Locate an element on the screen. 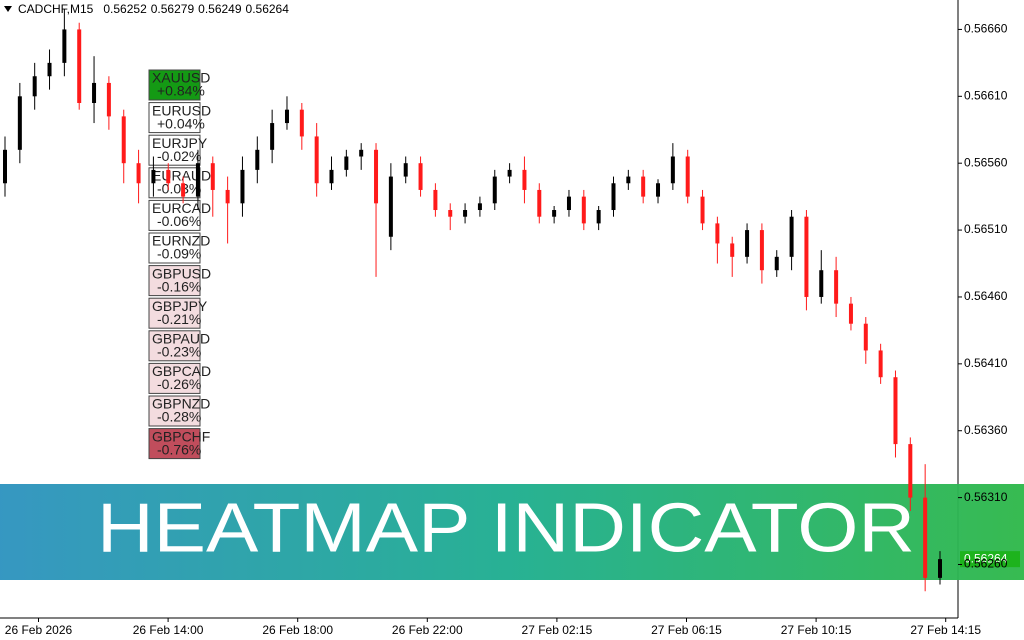 The width and height of the screenshot is (1024, 640). x-tick-label: 26 Feb 14:00 is located at coordinates (168, 630).